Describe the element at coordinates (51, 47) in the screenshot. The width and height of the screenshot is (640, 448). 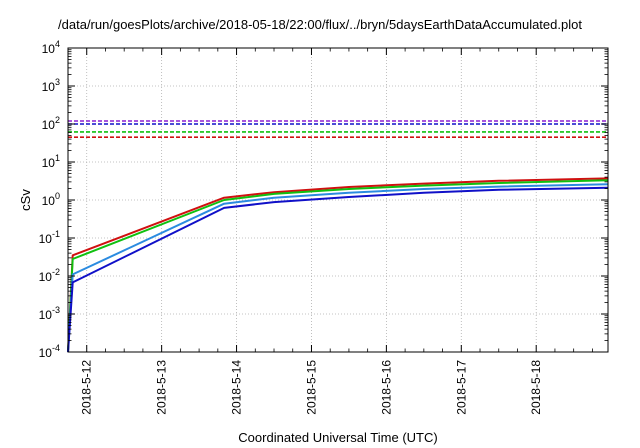
I see `y-tick-label: 10⁴` at that location.